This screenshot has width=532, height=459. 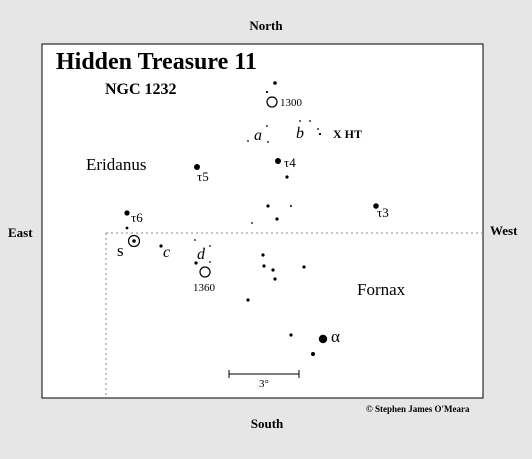 What do you see at coordinates (381, 289) in the screenshot?
I see `constellation-fornax: Fornax` at bounding box center [381, 289].